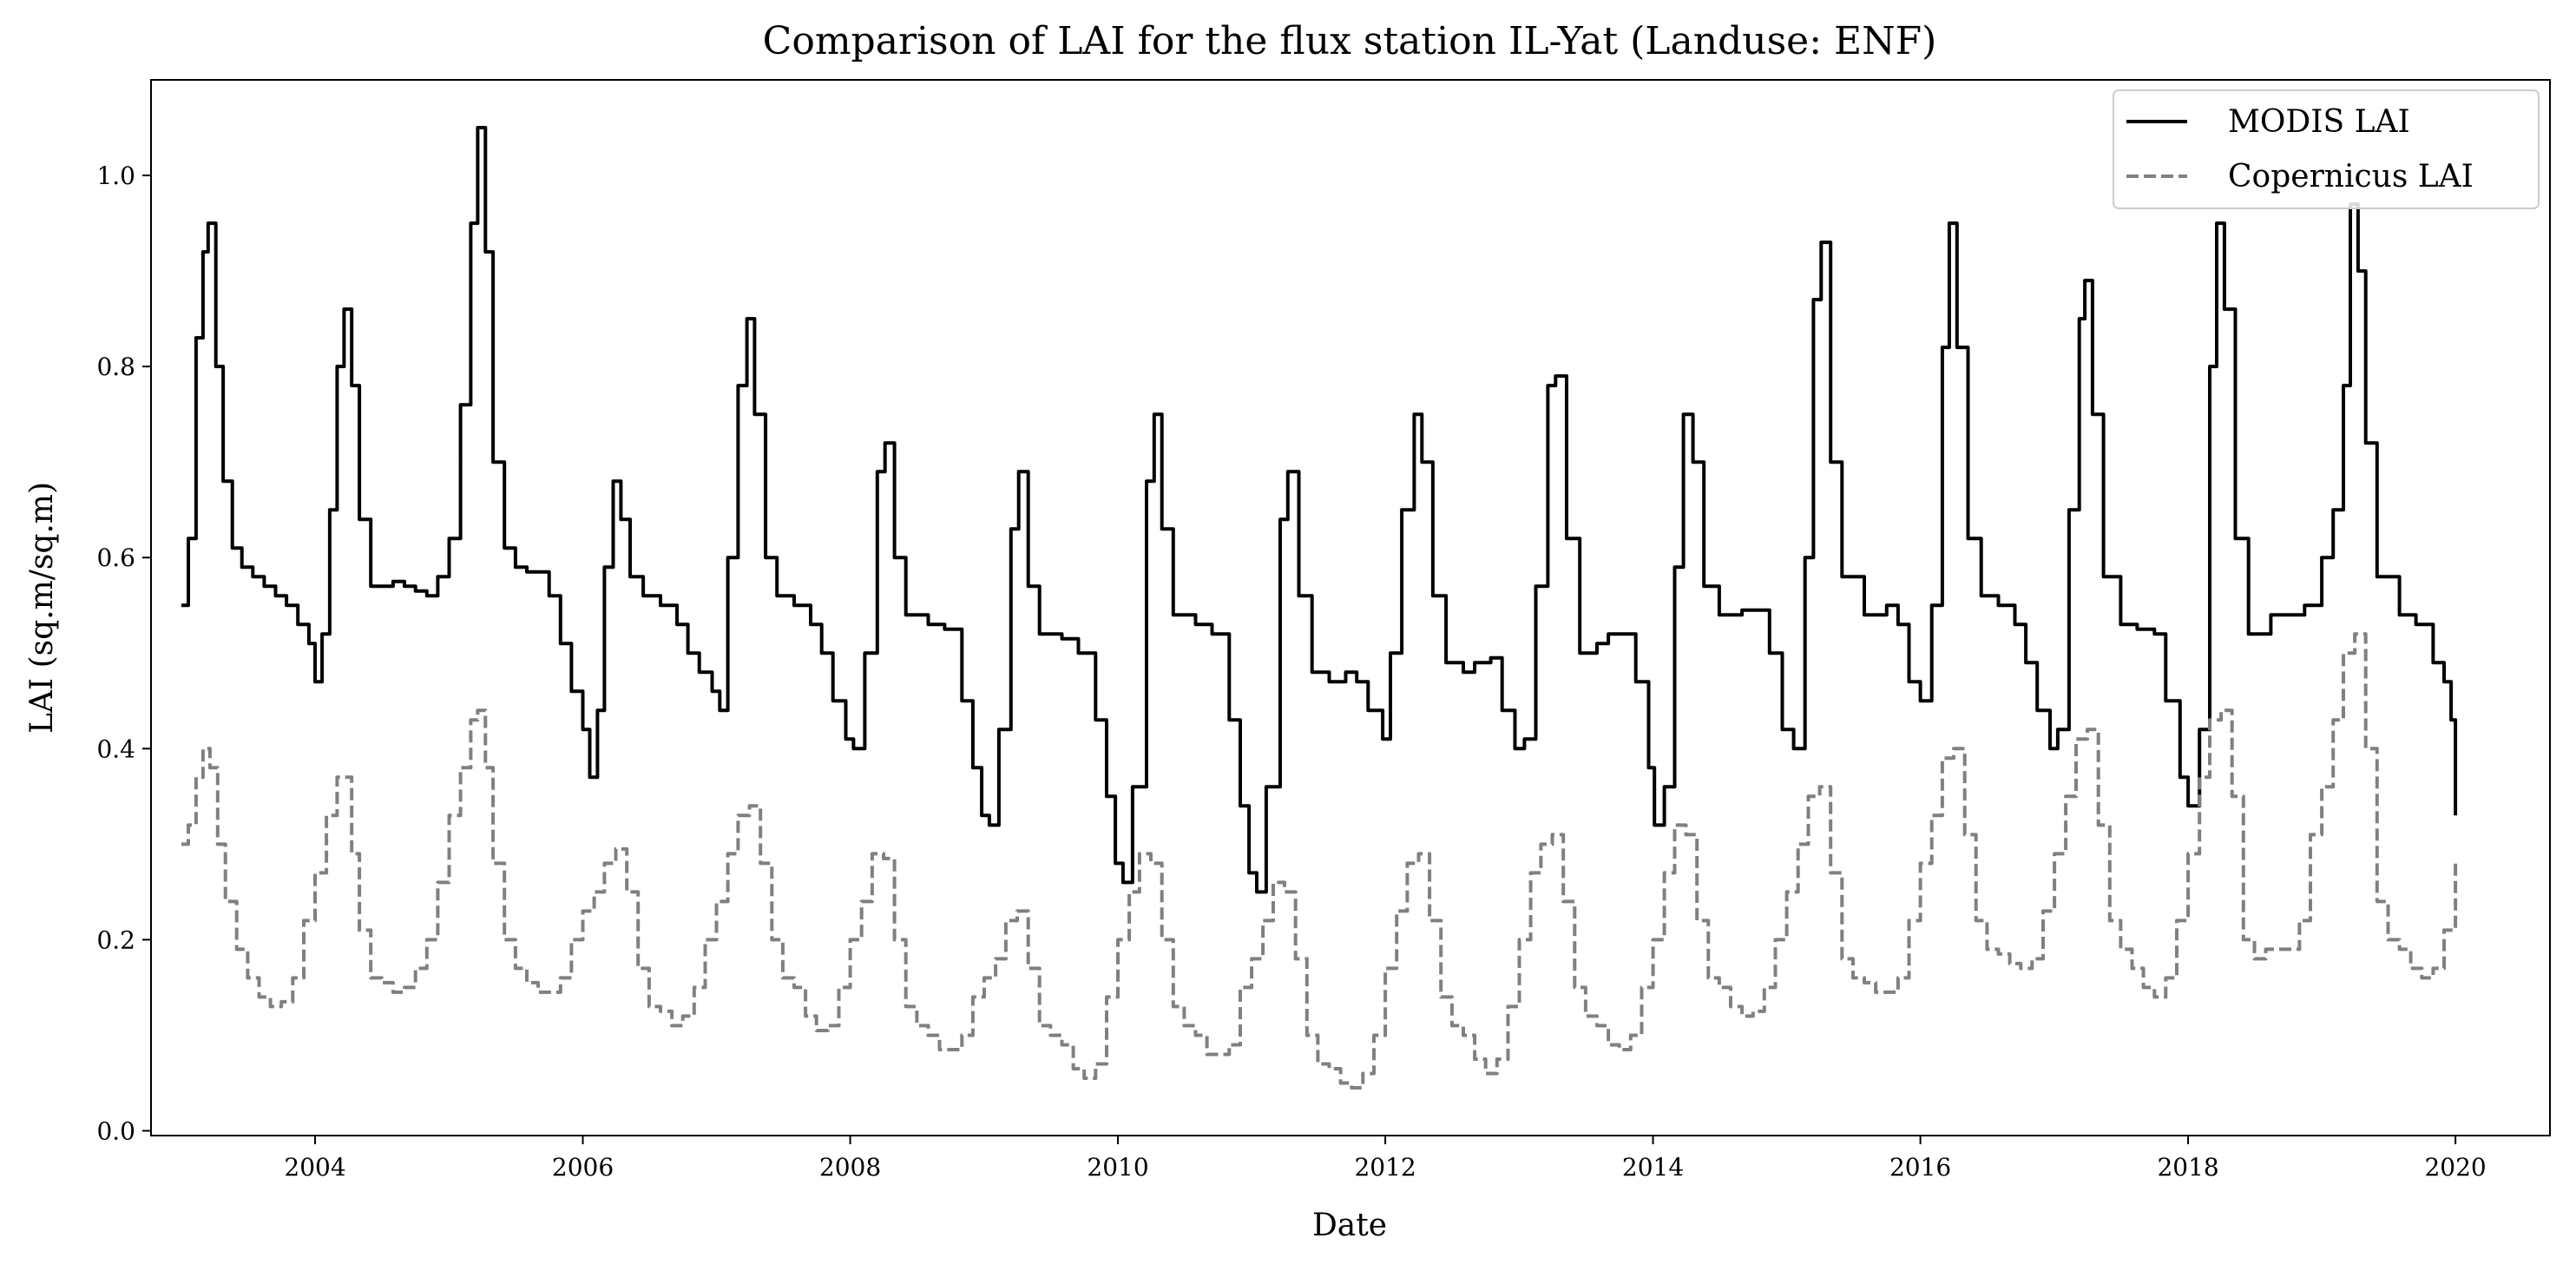 The height and width of the screenshot is (1271, 2576). What do you see at coordinates (116, 557) in the screenshot?
I see `y-tick-label: 0.6` at bounding box center [116, 557].